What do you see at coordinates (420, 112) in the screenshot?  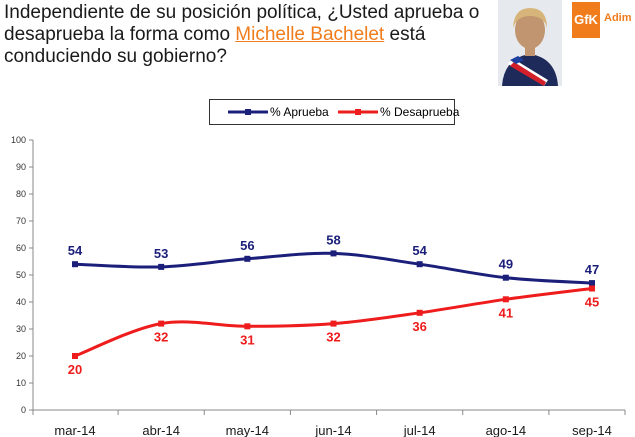 I see `legend-label-desaprueba: % Desaprueba` at bounding box center [420, 112].